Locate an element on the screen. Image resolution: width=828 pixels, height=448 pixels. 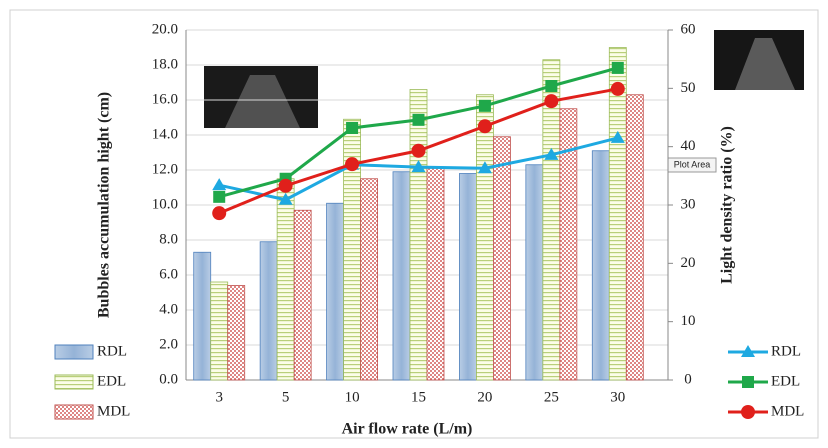
y2-tick-label: 60 is located at coordinates (688, 29).